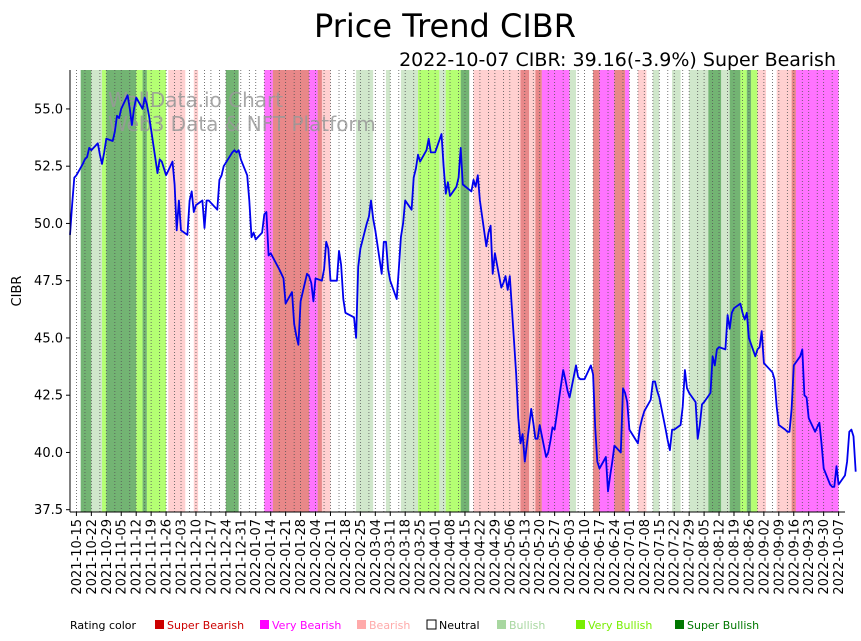  What do you see at coordinates (723, 625) in the screenshot?
I see `legend-item: Super Bullish` at bounding box center [723, 625].